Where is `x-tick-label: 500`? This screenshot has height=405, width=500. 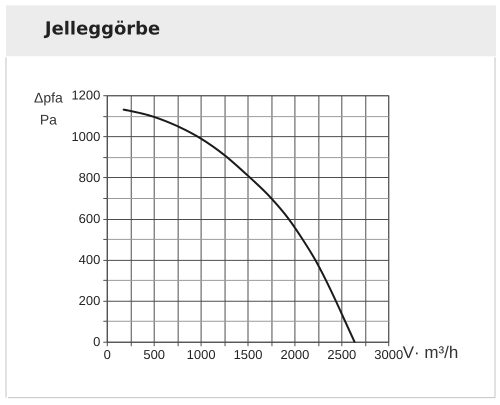
x-tick-label: 500 is located at coordinates (154, 354).